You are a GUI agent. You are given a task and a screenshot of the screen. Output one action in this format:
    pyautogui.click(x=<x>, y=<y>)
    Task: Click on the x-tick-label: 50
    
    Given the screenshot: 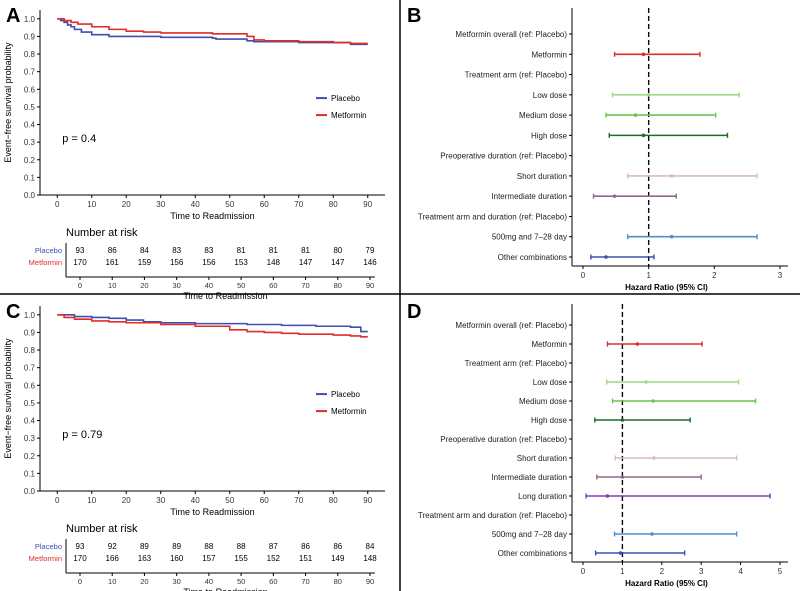 What is the action you would take?
    pyautogui.click(x=229, y=204)
    